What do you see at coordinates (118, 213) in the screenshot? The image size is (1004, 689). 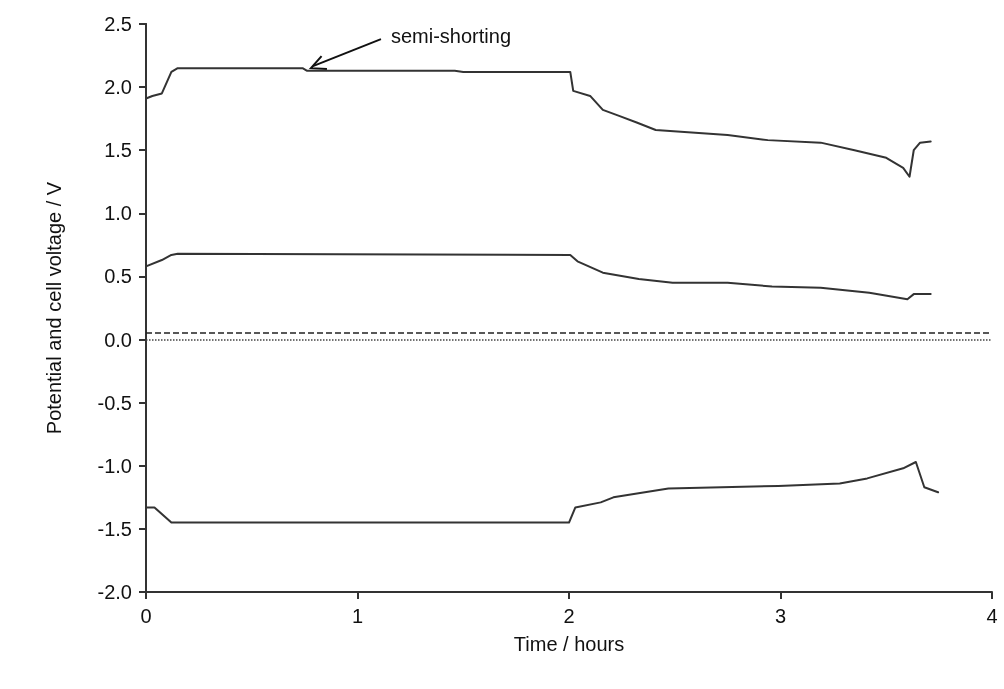 I see `y-tick-label: 1.0` at bounding box center [118, 213].